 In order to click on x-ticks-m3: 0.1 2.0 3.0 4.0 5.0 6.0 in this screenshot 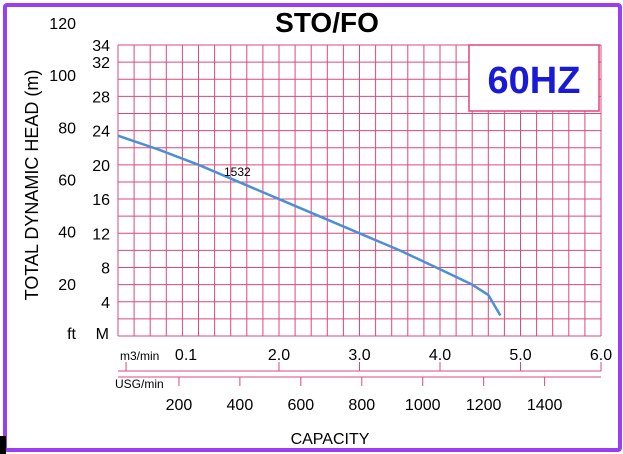, I will do `click(368, 359)`.